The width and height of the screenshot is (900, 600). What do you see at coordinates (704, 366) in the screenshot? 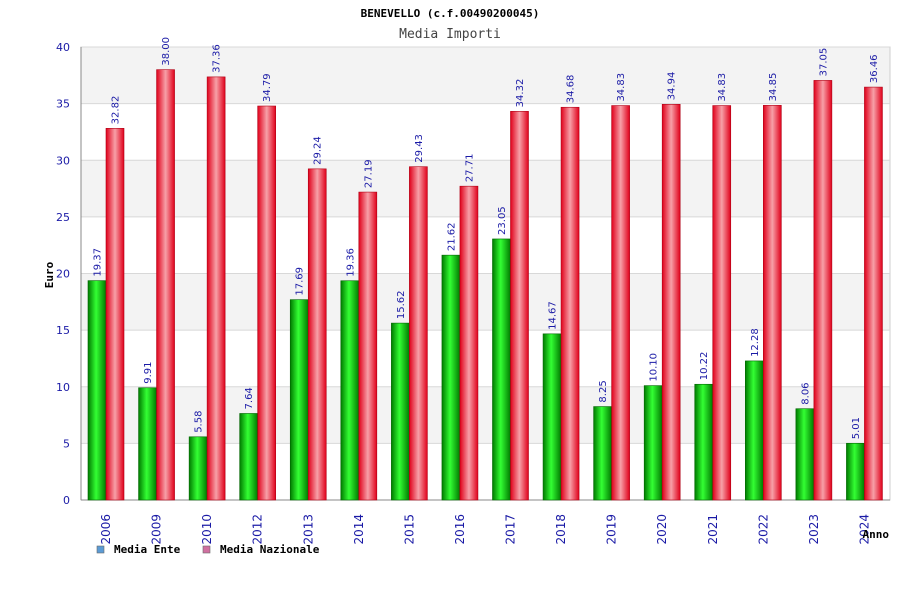
I see `data-label: 10.22` at bounding box center [704, 366].